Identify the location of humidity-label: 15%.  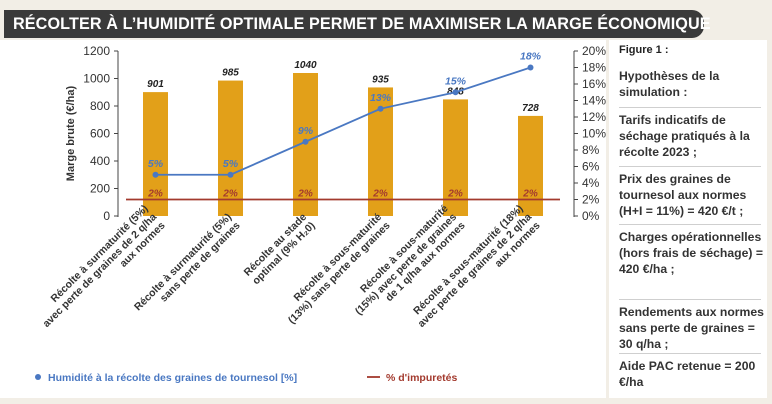
(456, 81).